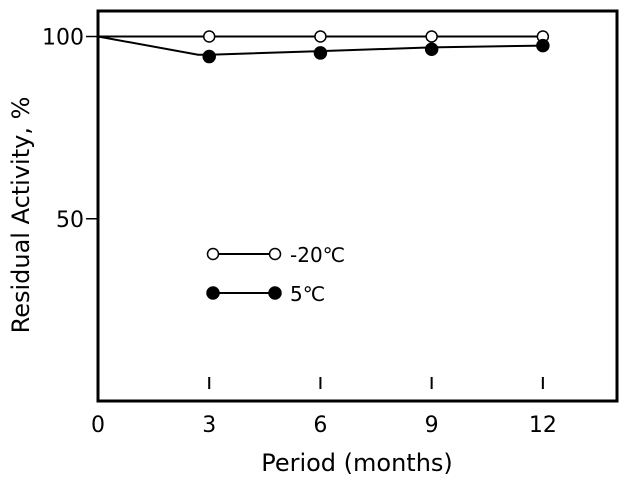 The image size is (633, 480). Describe the element at coordinates (209, 36) in the screenshot. I see `series-0-point-x3` at that location.